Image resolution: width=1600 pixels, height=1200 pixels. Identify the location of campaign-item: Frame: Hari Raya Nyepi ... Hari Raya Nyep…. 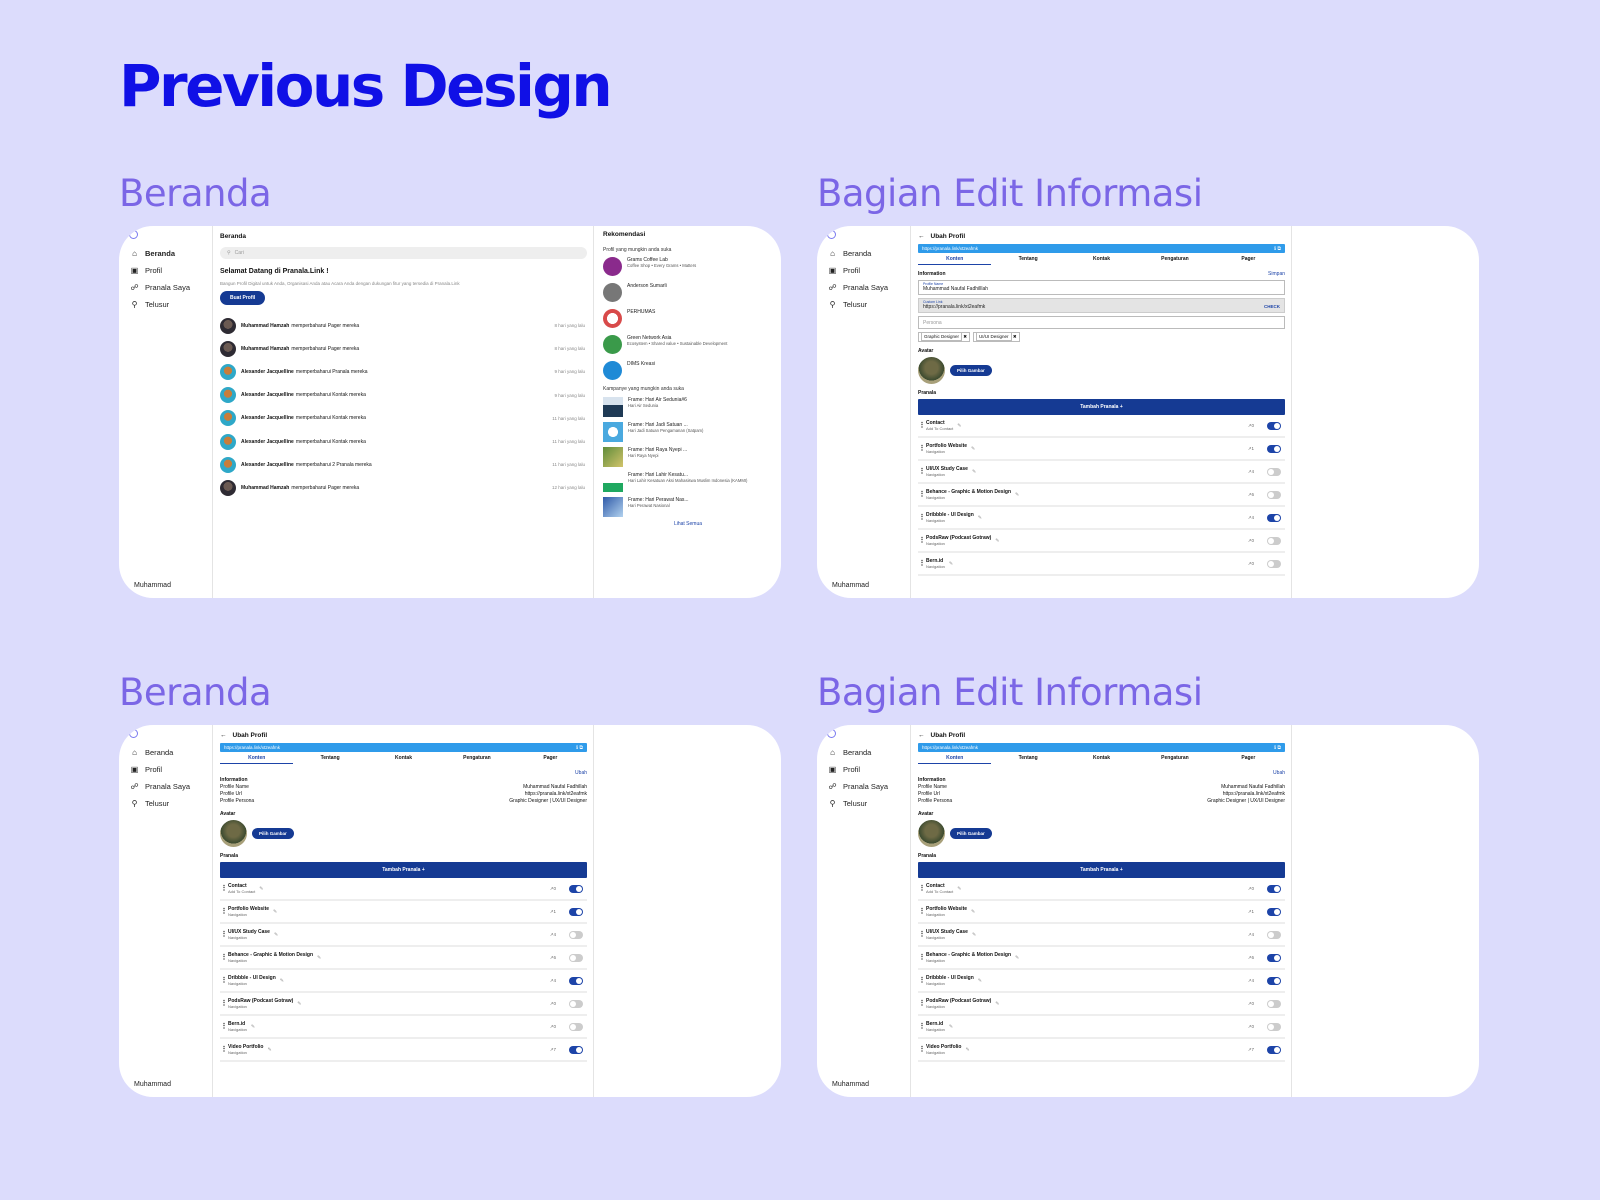
(688, 457).